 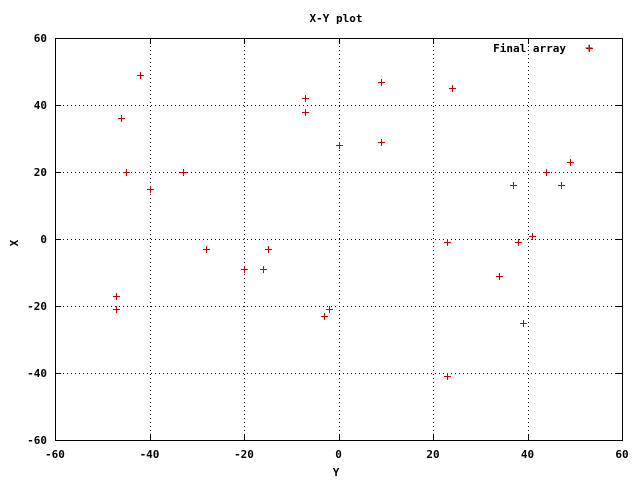 What do you see at coordinates (40, 172) in the screenshot?
I see `y-tick-label: 20` at bounding box center [40, 172].